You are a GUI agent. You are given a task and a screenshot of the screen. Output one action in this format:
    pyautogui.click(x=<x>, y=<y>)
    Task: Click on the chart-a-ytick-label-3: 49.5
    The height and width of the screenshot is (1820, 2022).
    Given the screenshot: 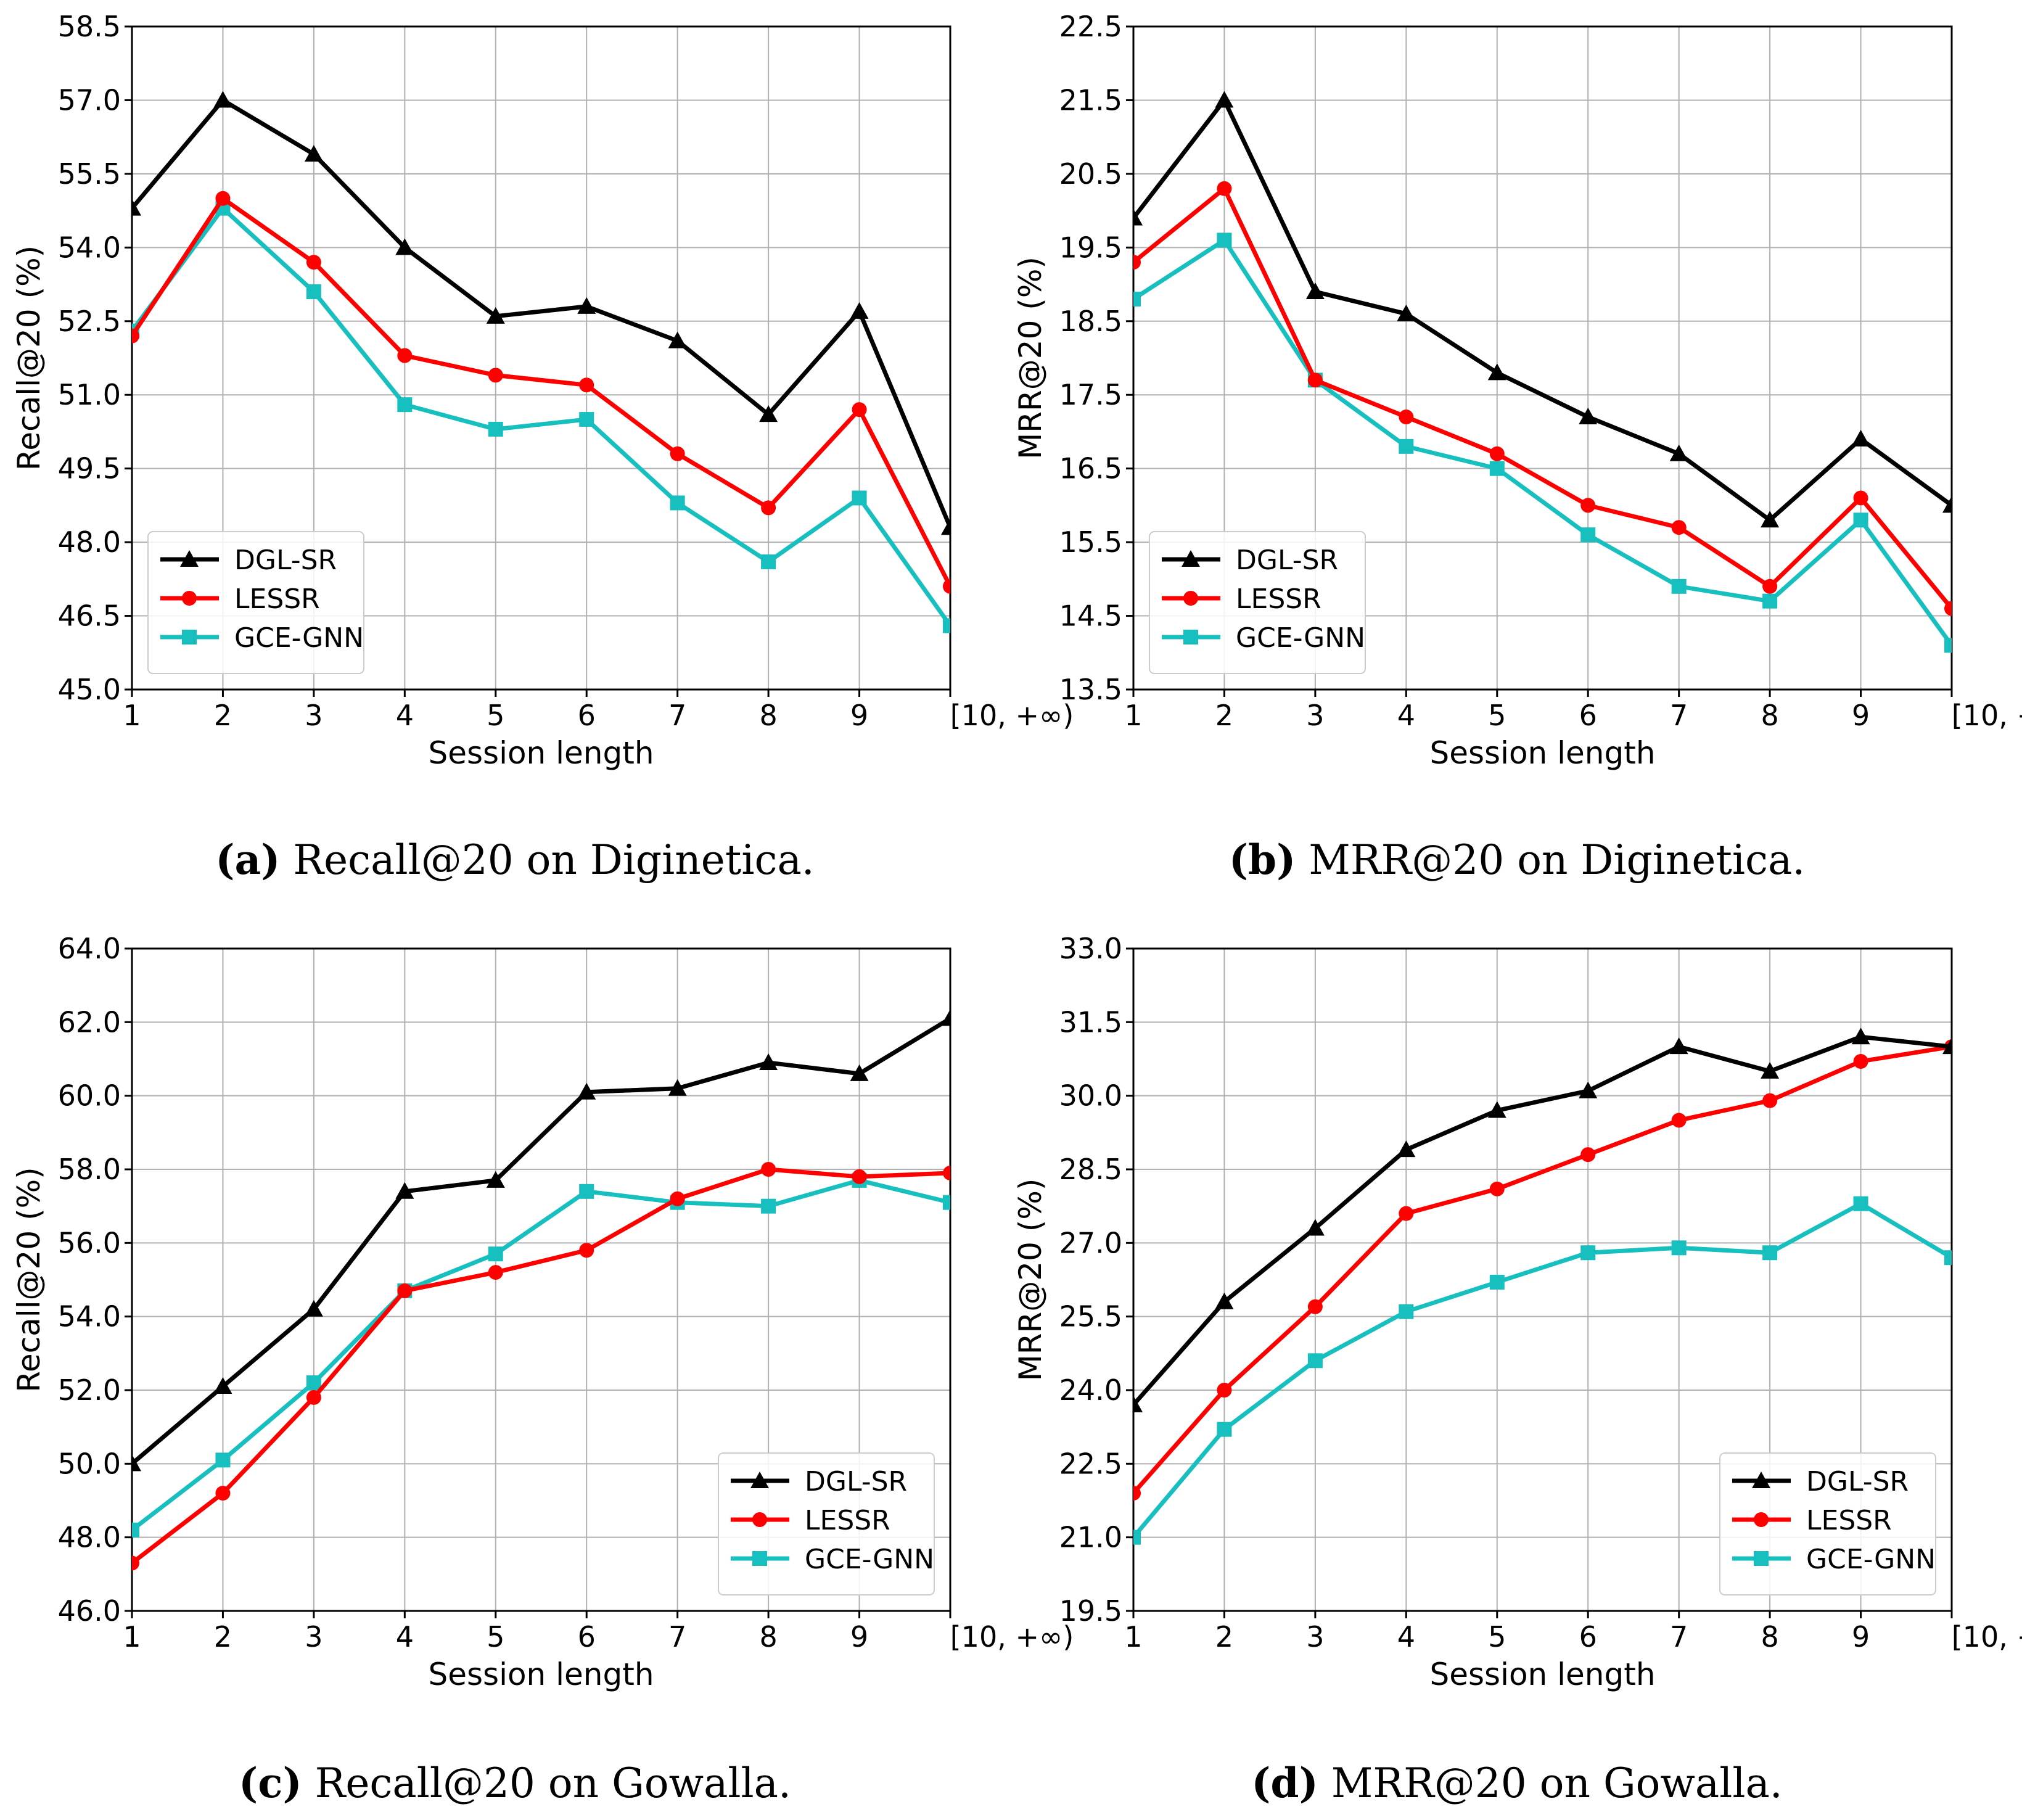 What is the action you would take?
    pyautogui.click(x=89, y=468)
    